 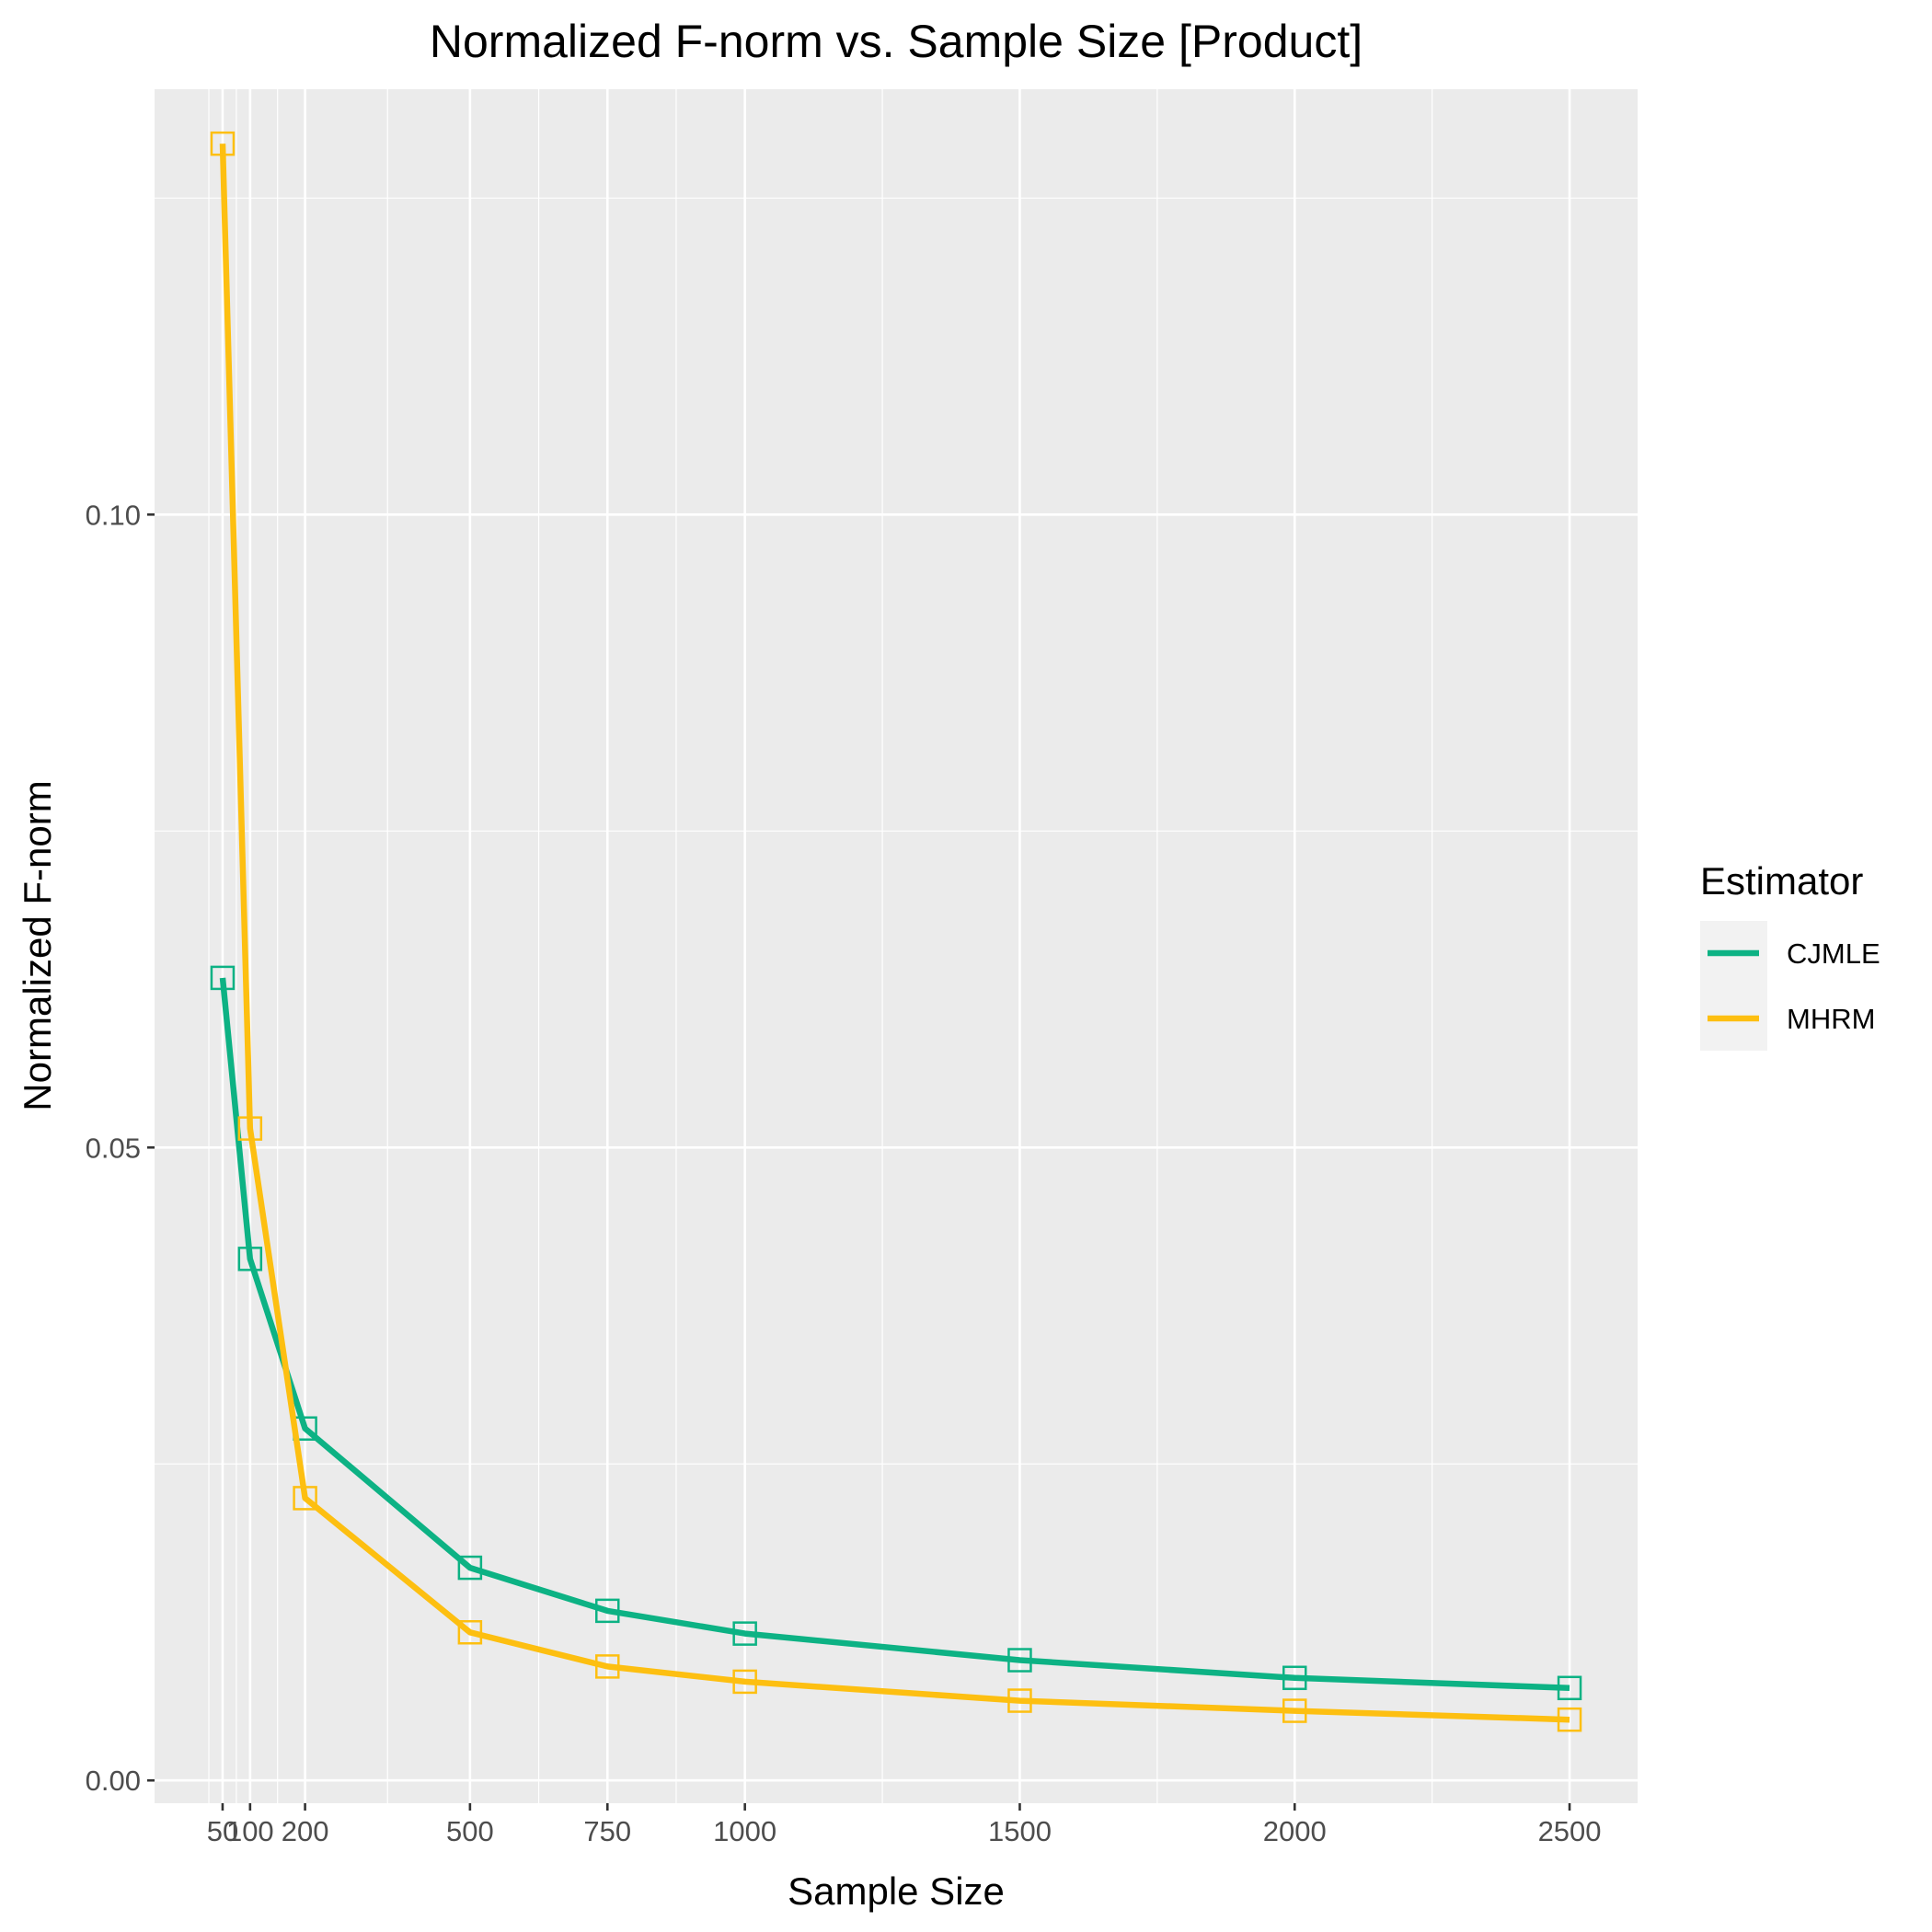 I want to click on legend: Estimator CJMLE MHRM, so click(x=1790, y=955).